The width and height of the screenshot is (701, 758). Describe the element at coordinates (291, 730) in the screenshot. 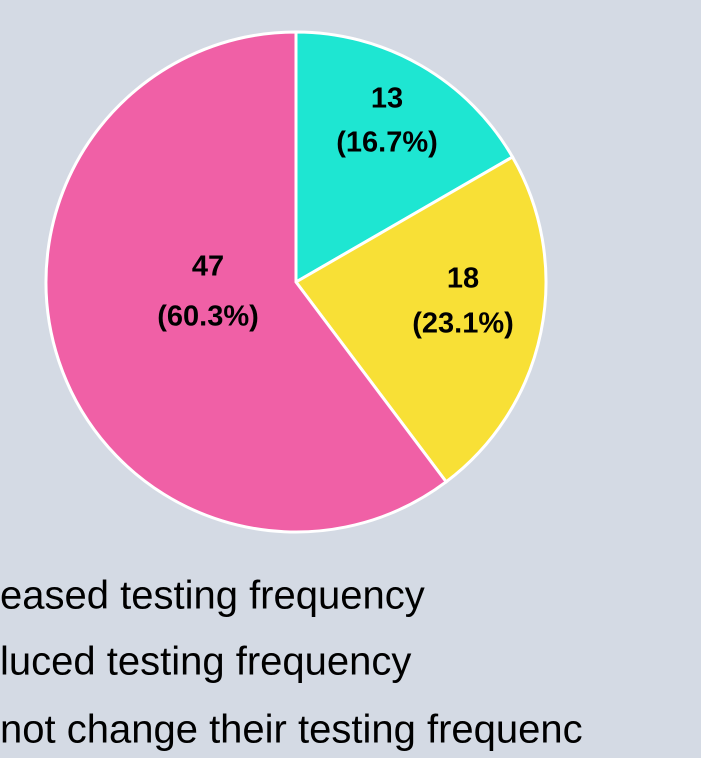

I see `legend-label: not change their testing frequenc` at that location.